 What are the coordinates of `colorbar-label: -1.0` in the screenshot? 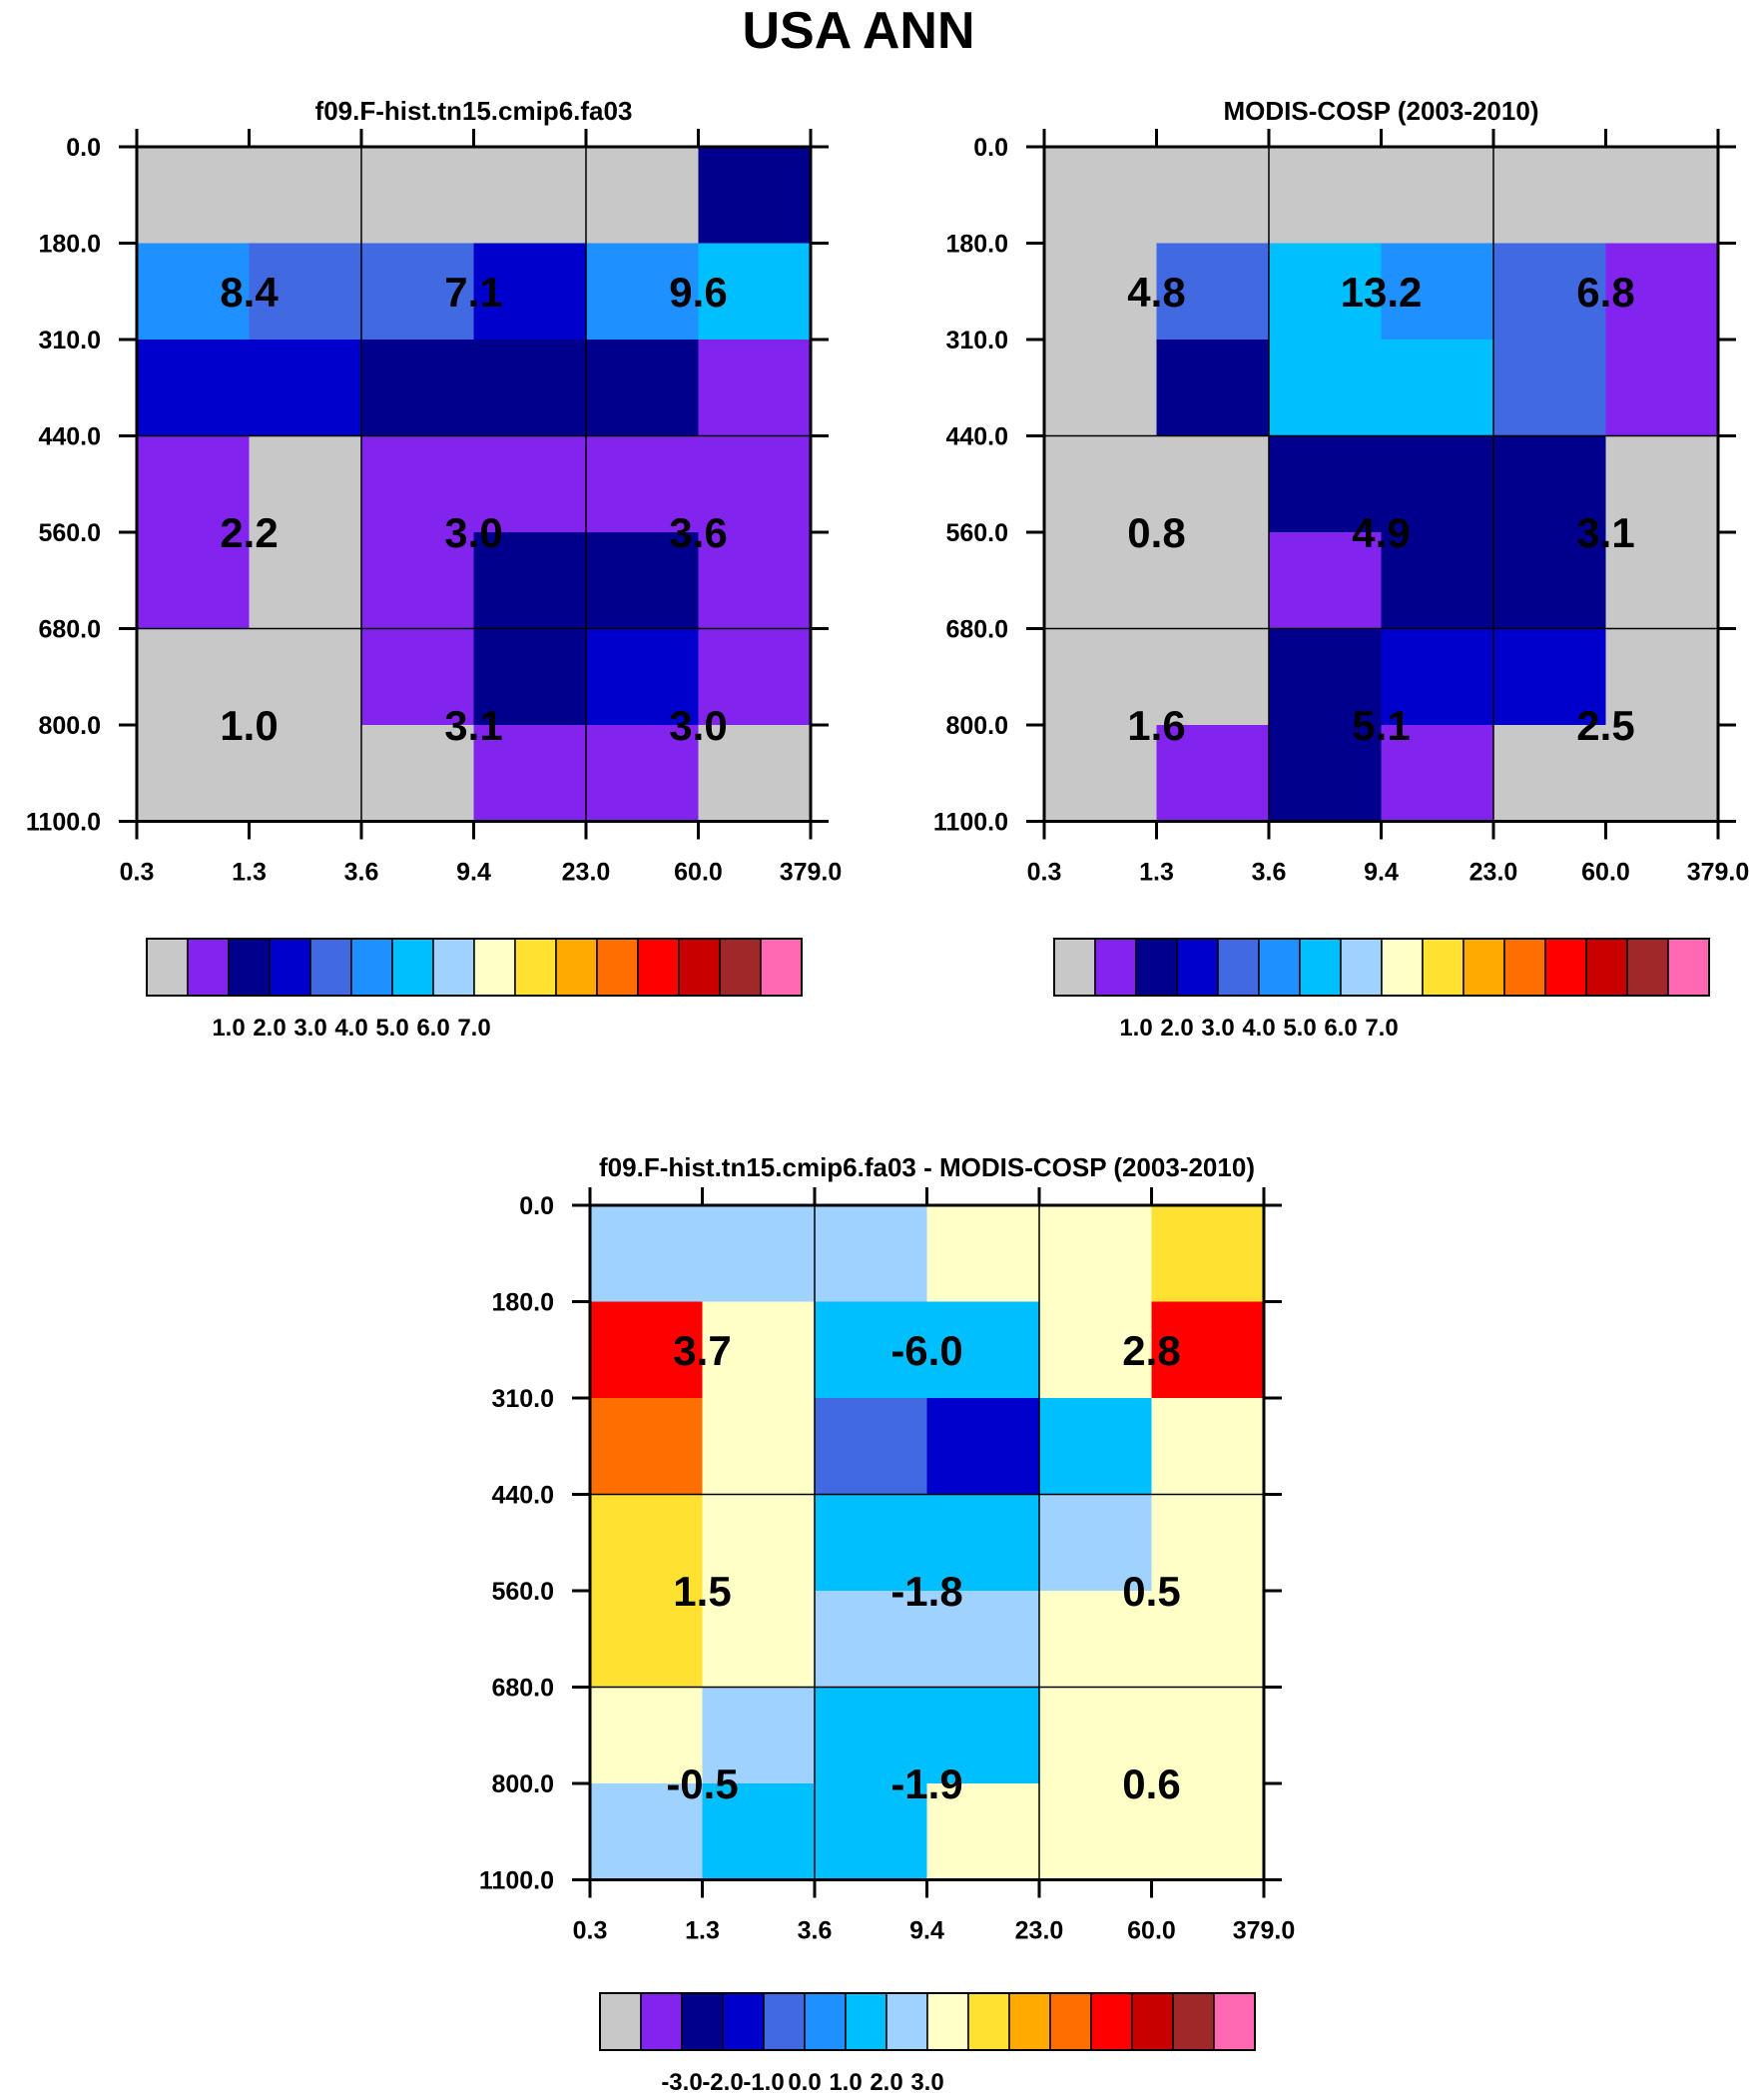 It's located at (763, 2082).